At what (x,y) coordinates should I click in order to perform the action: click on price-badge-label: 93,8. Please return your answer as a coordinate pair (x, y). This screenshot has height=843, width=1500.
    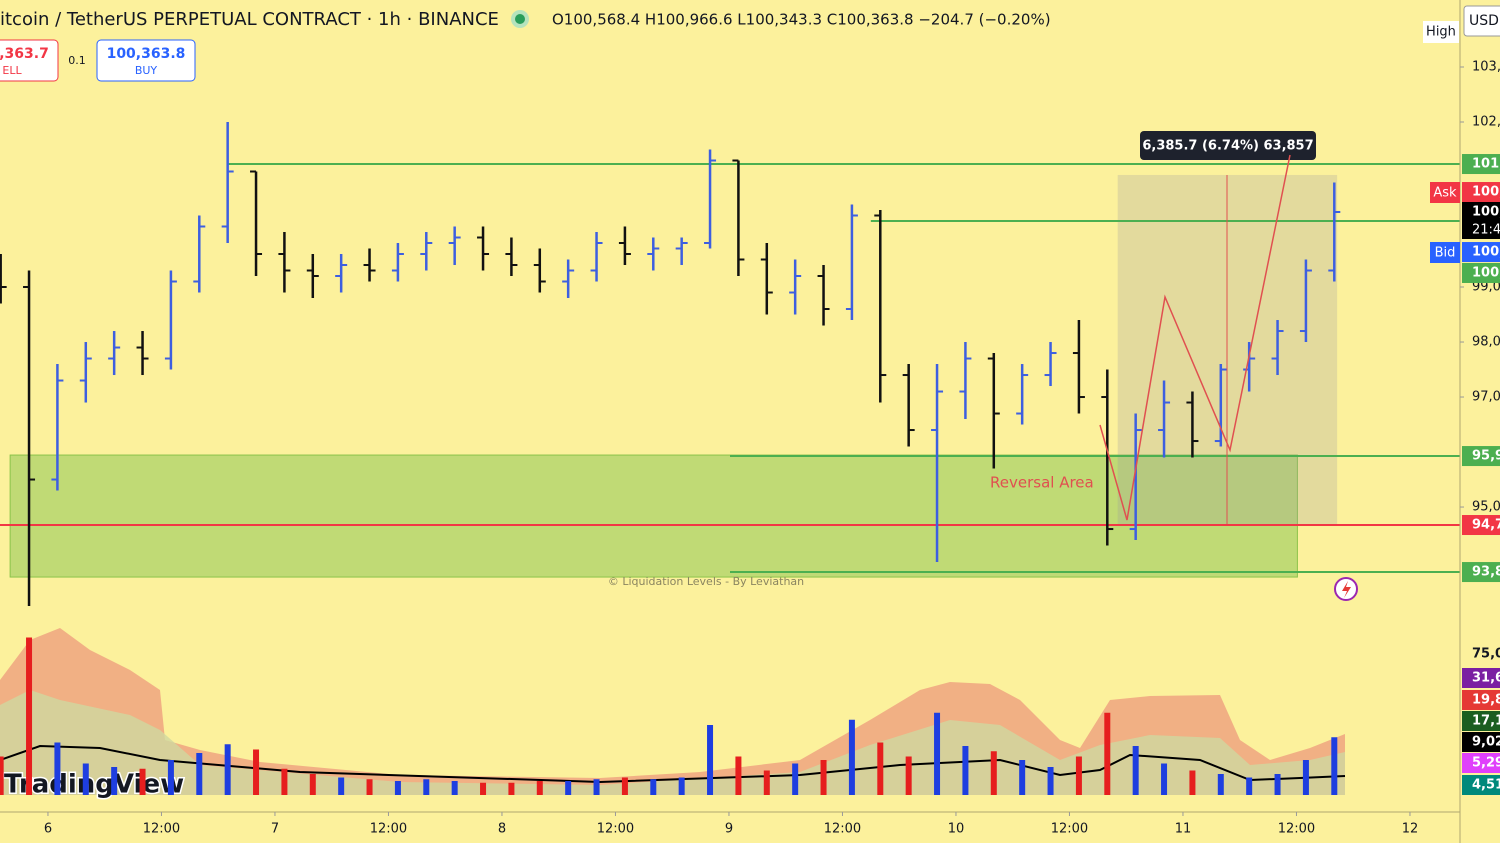
    Looking at the image, I should click on (1486, 572).